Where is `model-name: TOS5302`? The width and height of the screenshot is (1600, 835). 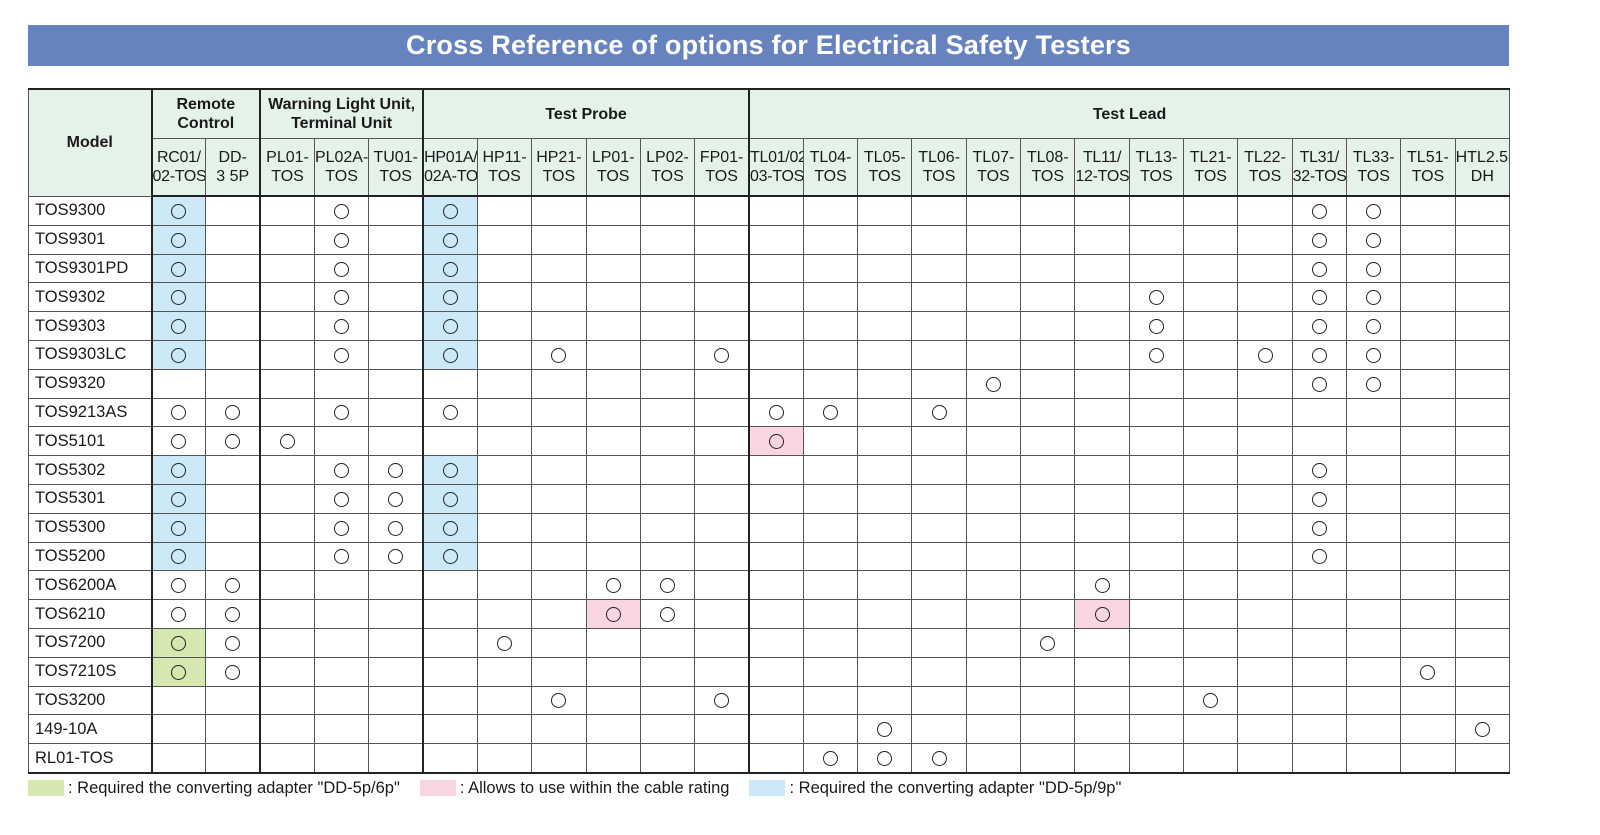
model-name: TOS5302 is located at coordinates (90, 470).